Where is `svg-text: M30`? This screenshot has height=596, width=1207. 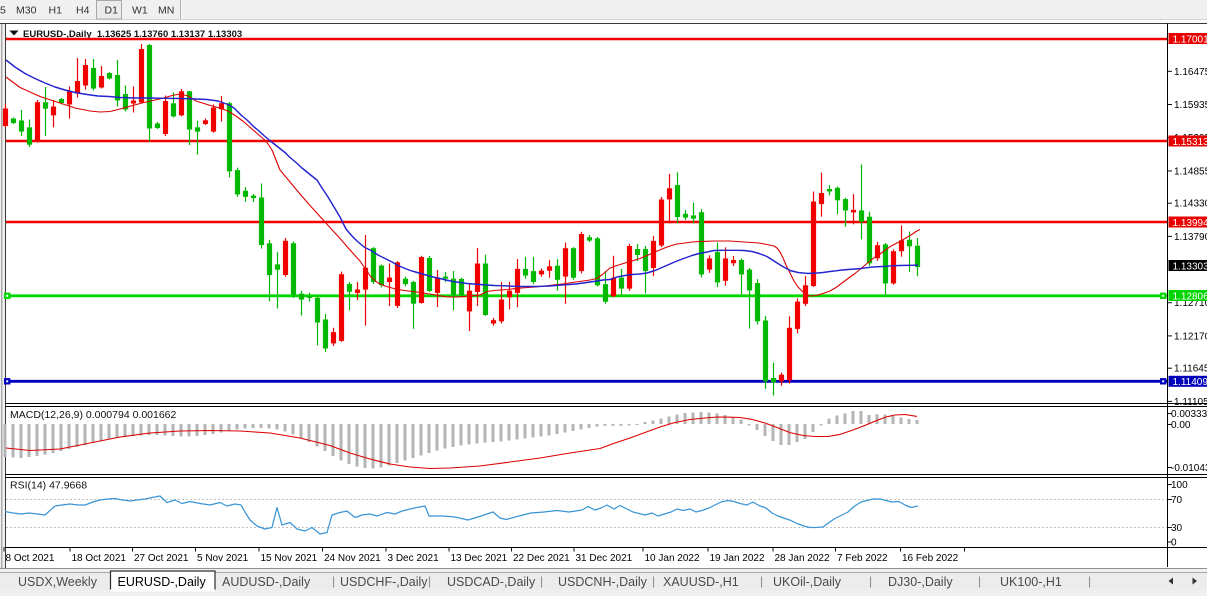
svg-text: M30 is located at coordinates (26, 11).